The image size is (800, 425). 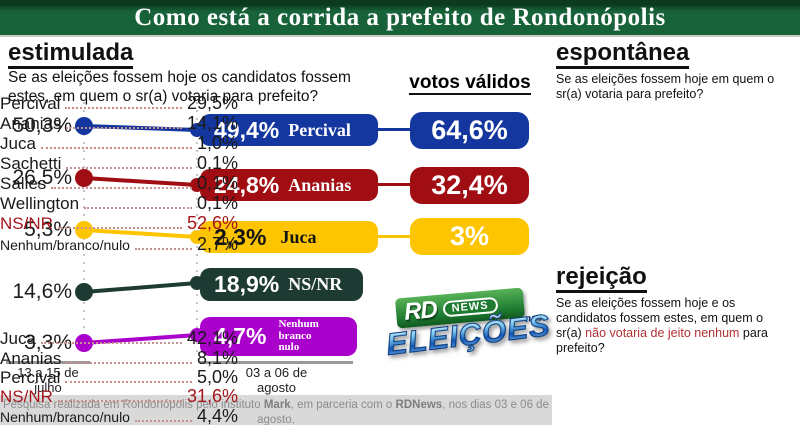 I want to click on axis-label-july: 13 a 15 de julho, so click(x=48, y=380).